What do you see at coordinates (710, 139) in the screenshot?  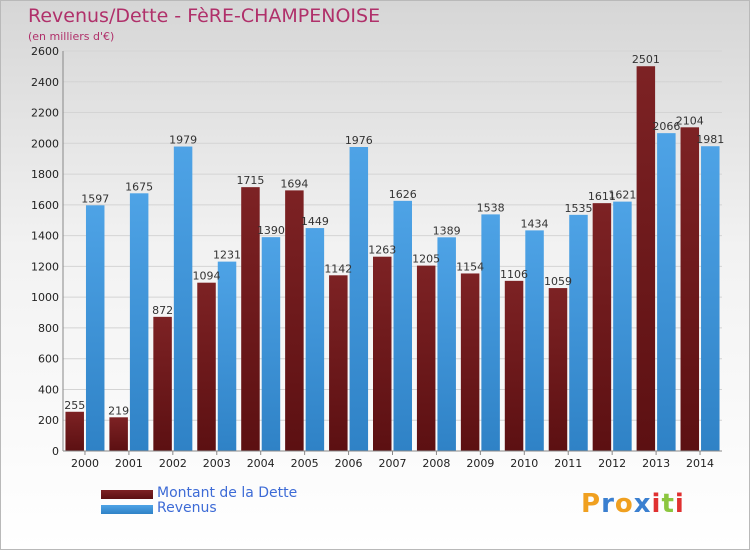 I see `value-label-revenus: 1981` at bounding box center [710, 139].